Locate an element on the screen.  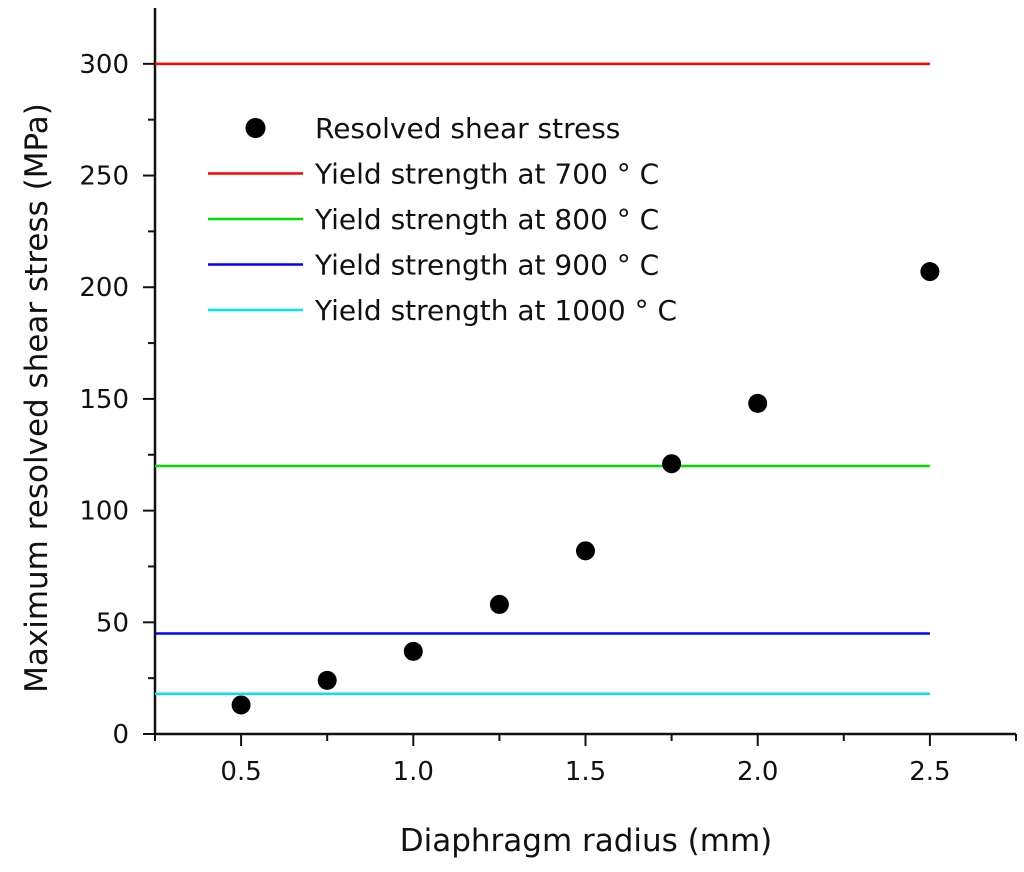
y-tick-label: 0 is located at coordinates (120, 735).